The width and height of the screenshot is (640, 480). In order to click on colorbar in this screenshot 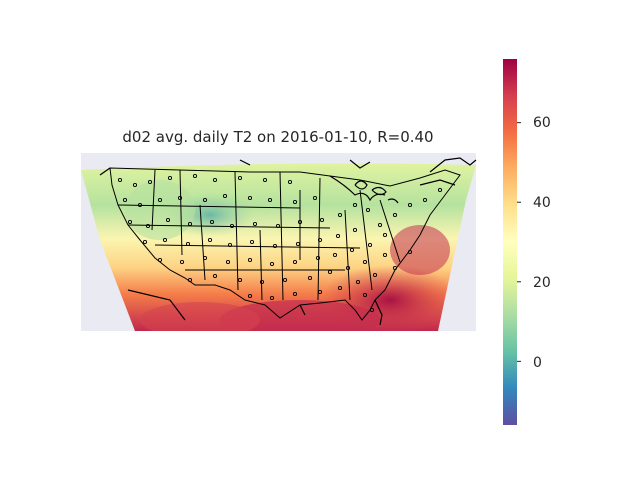, I will do `click(510, 242)`.